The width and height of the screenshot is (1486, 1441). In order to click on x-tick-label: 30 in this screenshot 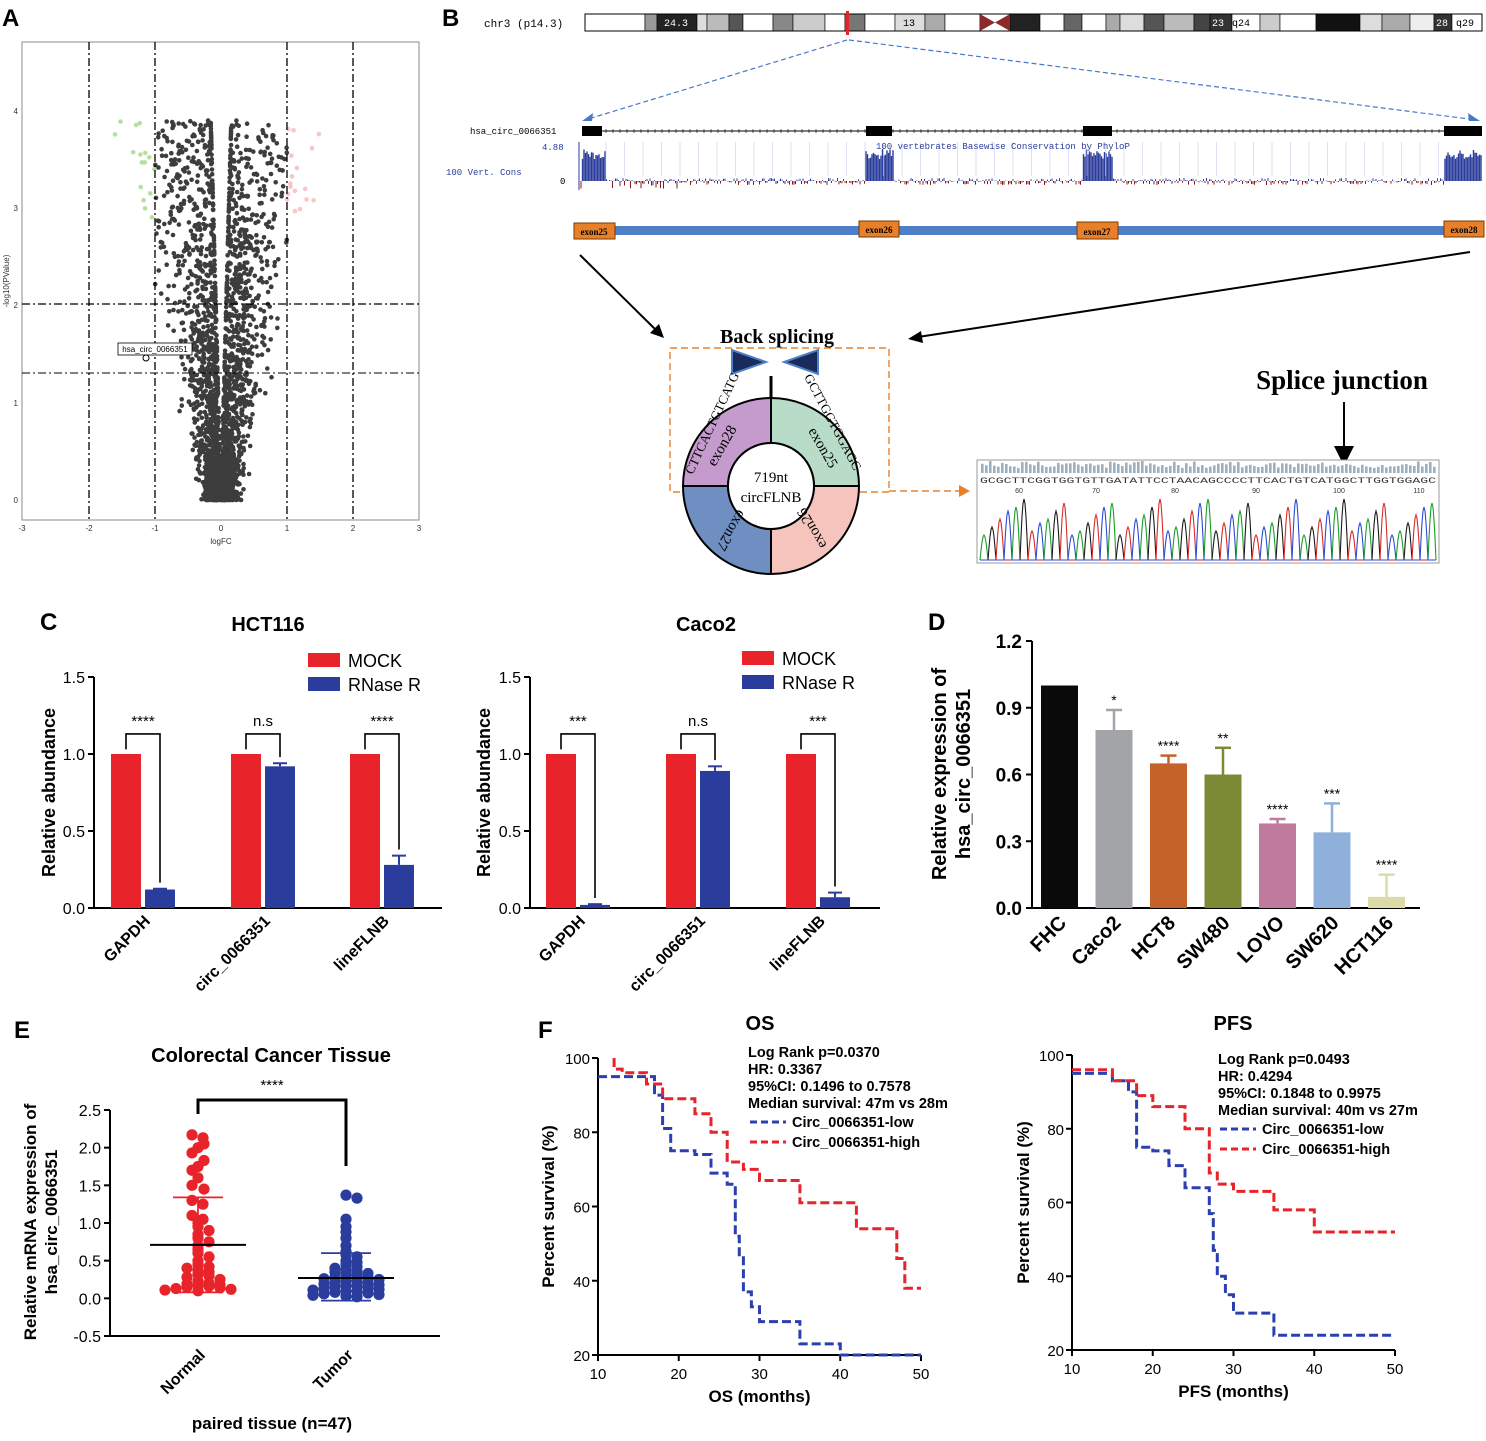, I will do `click(1233, 1369)`.